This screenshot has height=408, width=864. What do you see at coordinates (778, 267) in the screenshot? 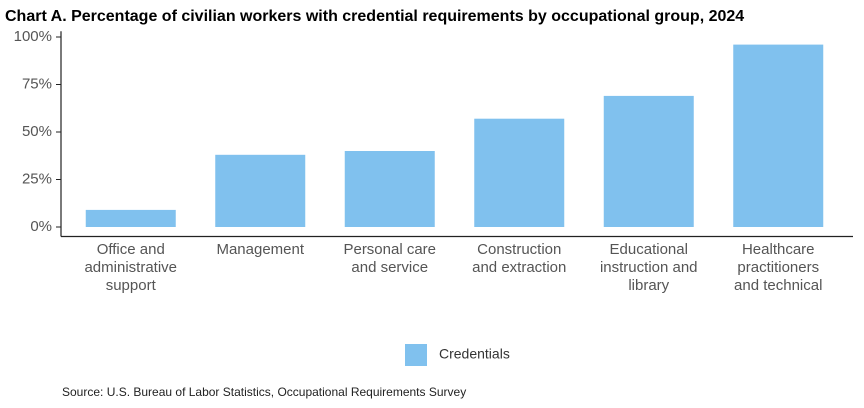
I see `x-tick-label: Healthcare practitioners and technical` at bounding box center [778, 267].